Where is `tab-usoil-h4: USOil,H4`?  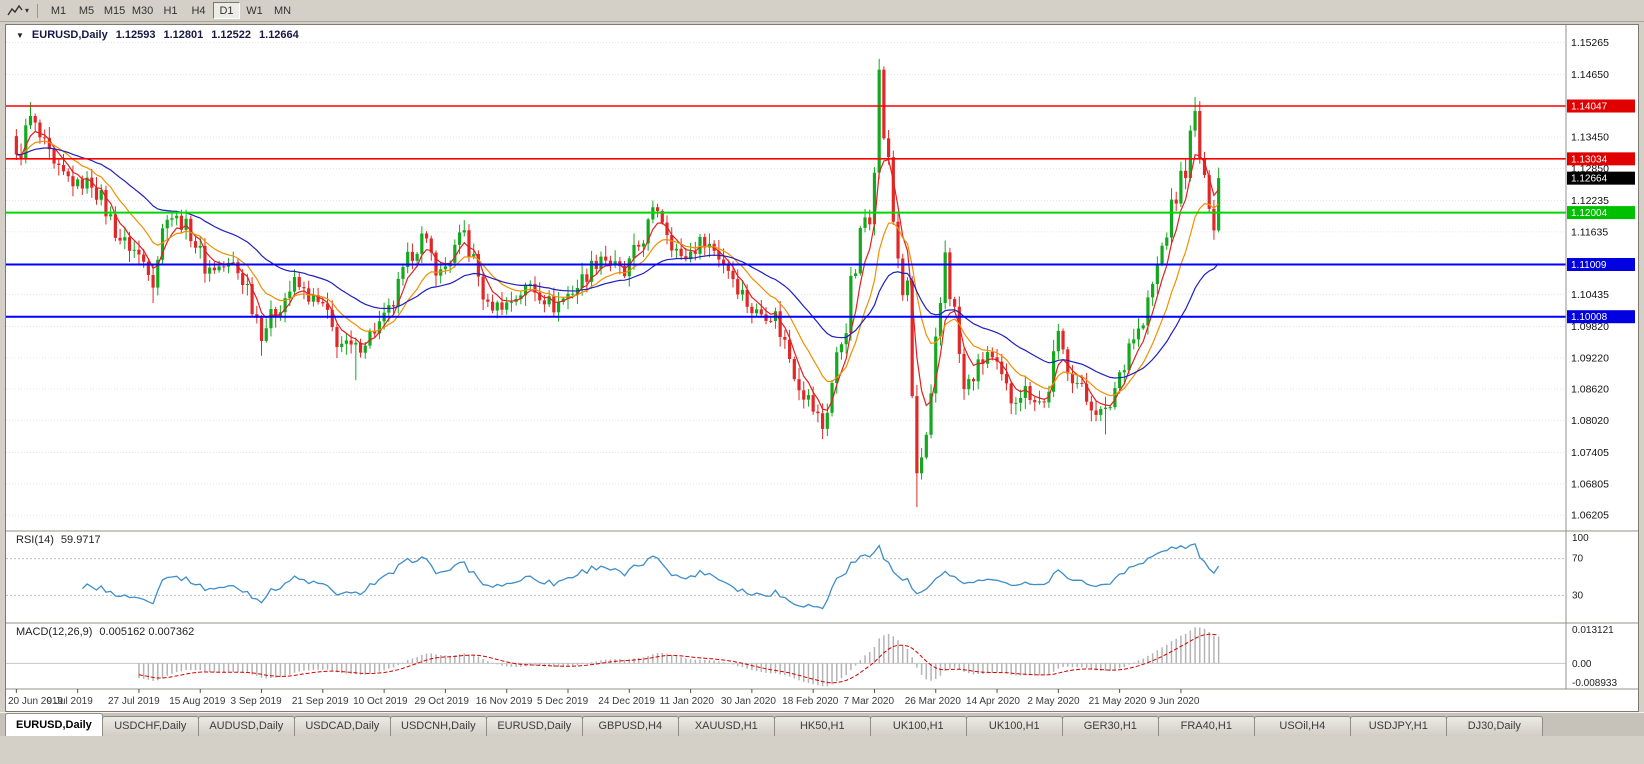
tab-usoil-h4: USOil,H4 is located at coordinates (1302, 726).